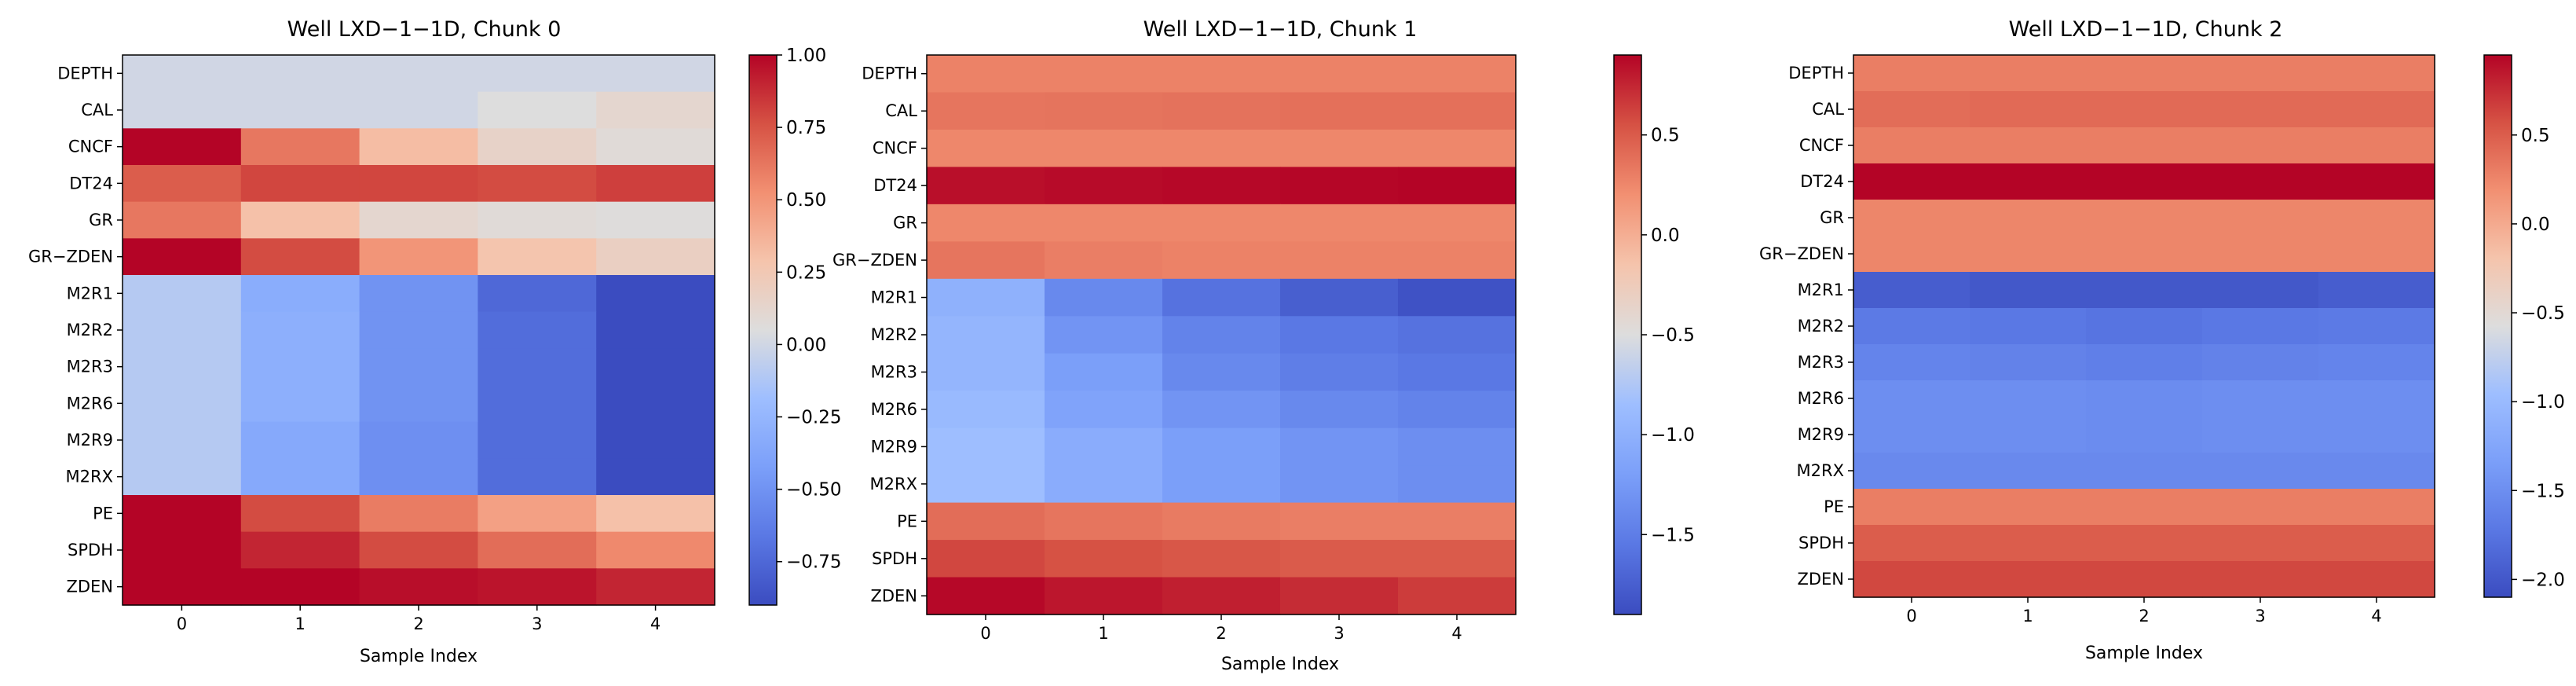  What do you see at coordinates (1281, 29) in the screenshot?
I see `chart-title-1: Well LXD−1−1D, Chunk 1` at bounding box center [1281, 29].